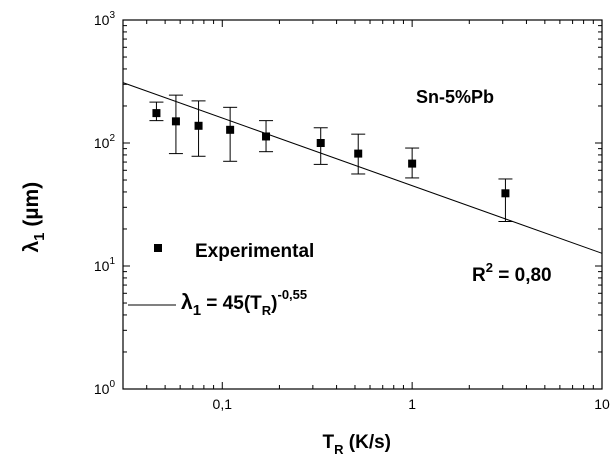  I want to click on x-tick-label: 0,1, so click(223, 404).